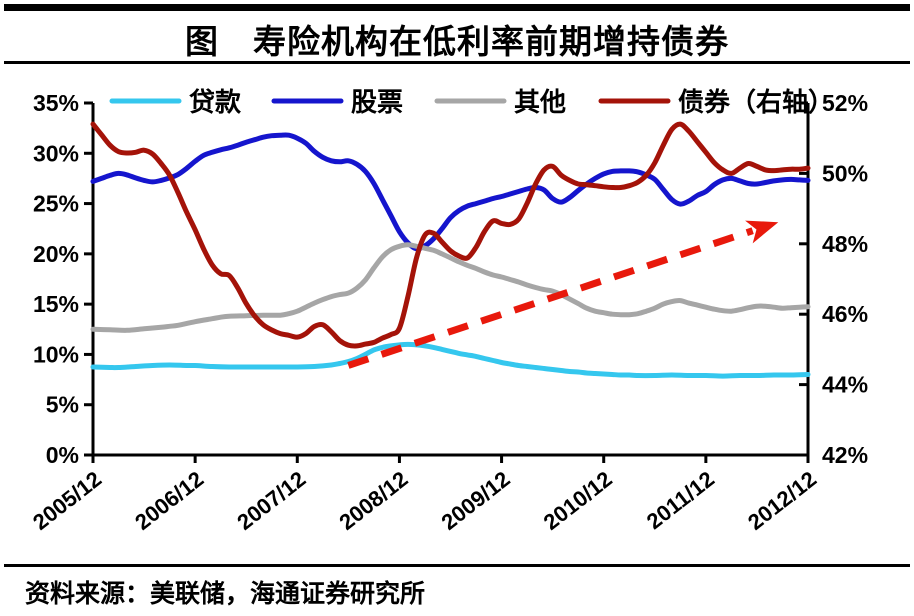 The width and height of the screenshot is (914, 616). What do you see at coordinates (578, 500) in the screenshot?
I see `x-tick-label: 2010/12` at bounding box center [578, 500].